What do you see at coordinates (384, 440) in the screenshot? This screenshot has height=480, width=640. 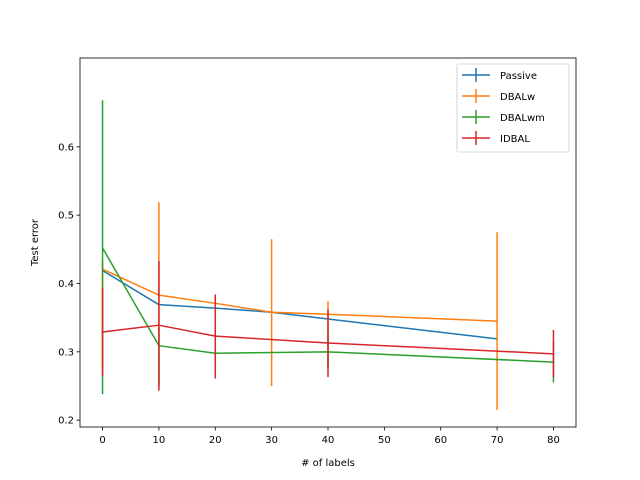 I see `x-tick-label: 50` at bounding box center [384, 440].